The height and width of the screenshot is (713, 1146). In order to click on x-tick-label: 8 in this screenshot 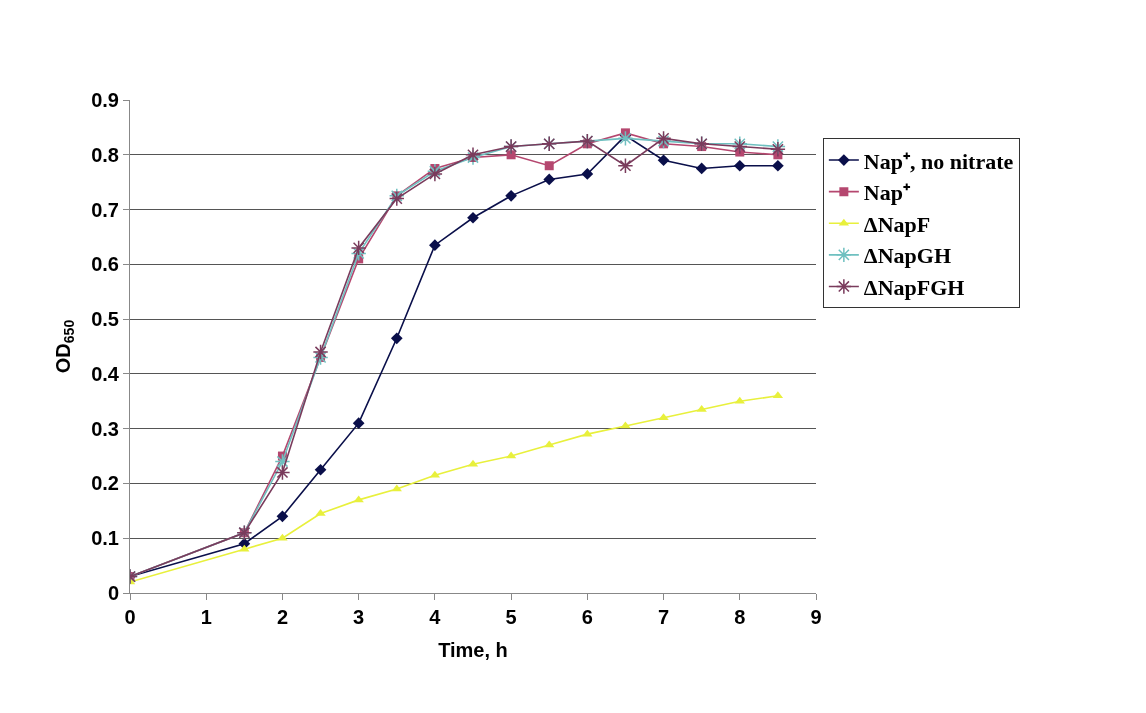, I will do `click(740, 617)`.